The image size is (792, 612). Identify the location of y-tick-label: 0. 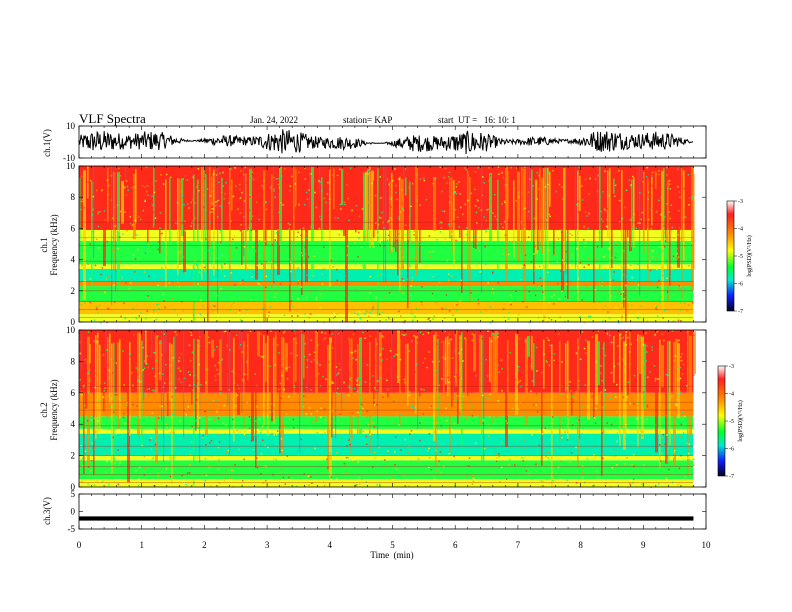
(73, 322).